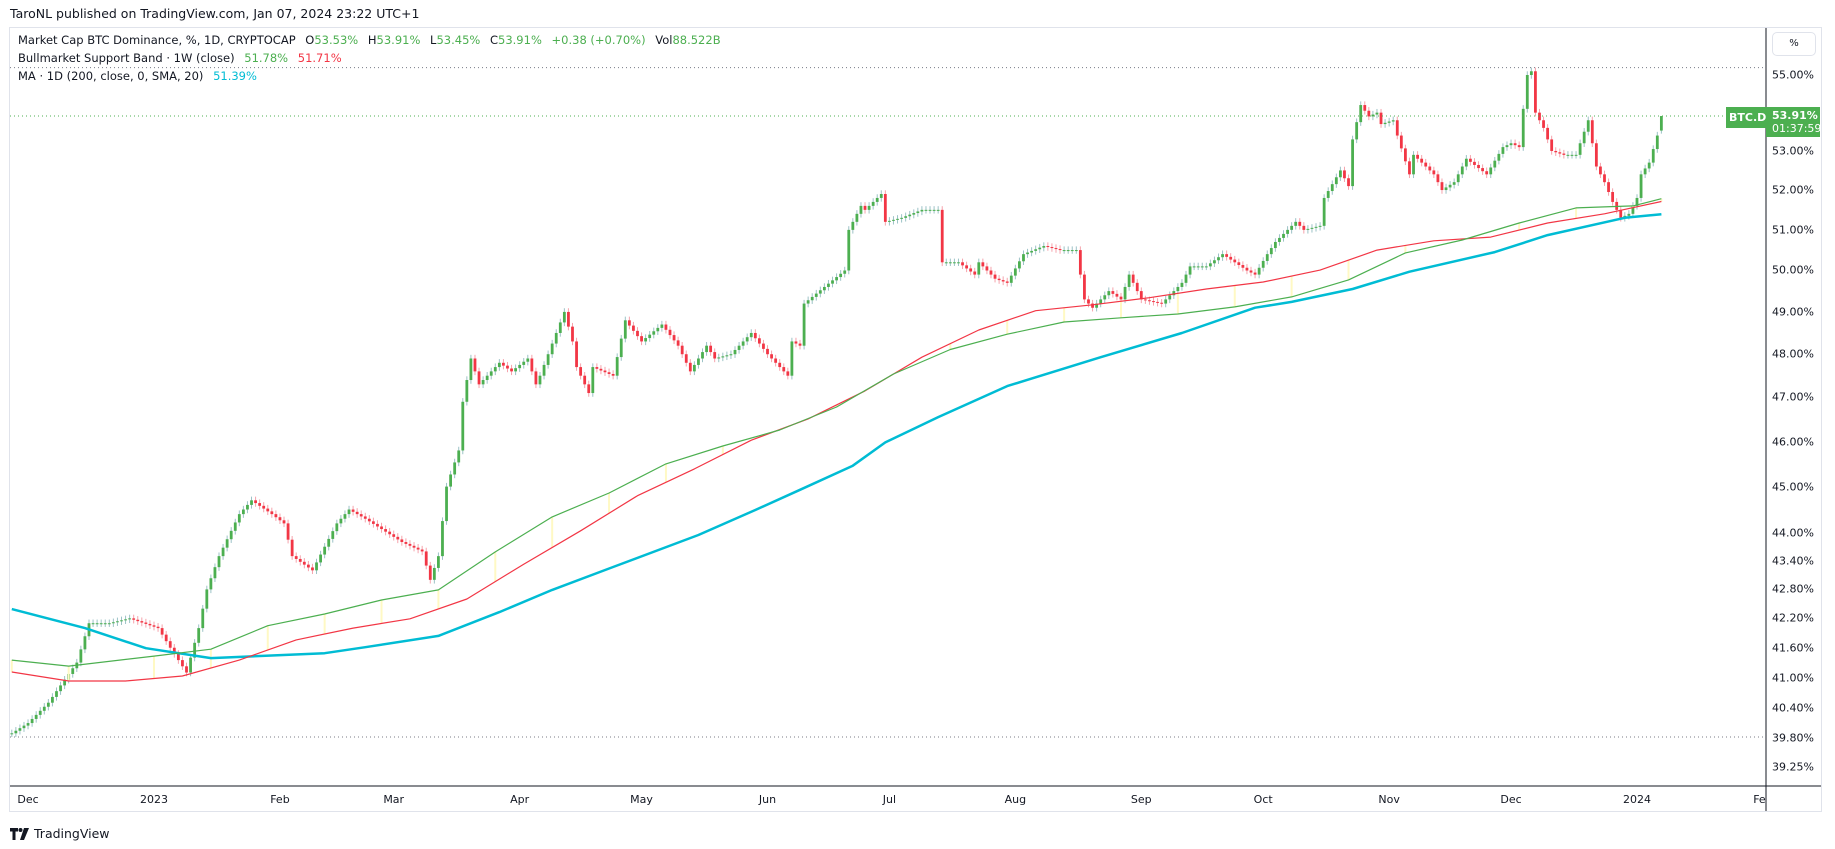  What do you see at coordinates (1794, 44) in the screenshot?
I see `scale-unit-button: %` at bounding box center [1794, 44].